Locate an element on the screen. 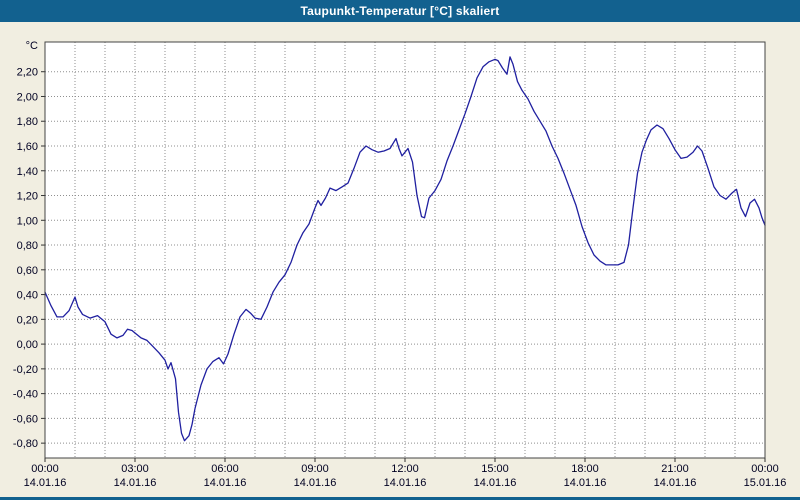  x-tick-time-label: 15:00 is located at coordinates (495, 469).